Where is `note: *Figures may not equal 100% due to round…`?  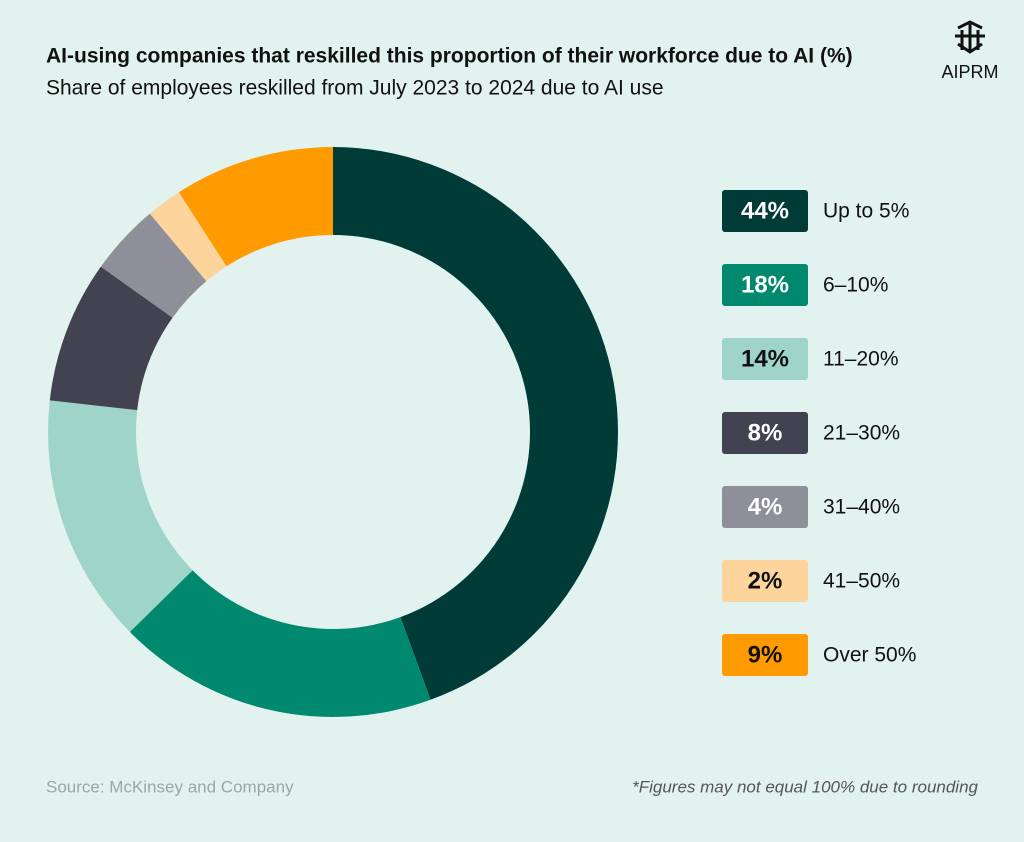 note: *Figures may not equal 100% due to round… is located at coordinates (805, 786).